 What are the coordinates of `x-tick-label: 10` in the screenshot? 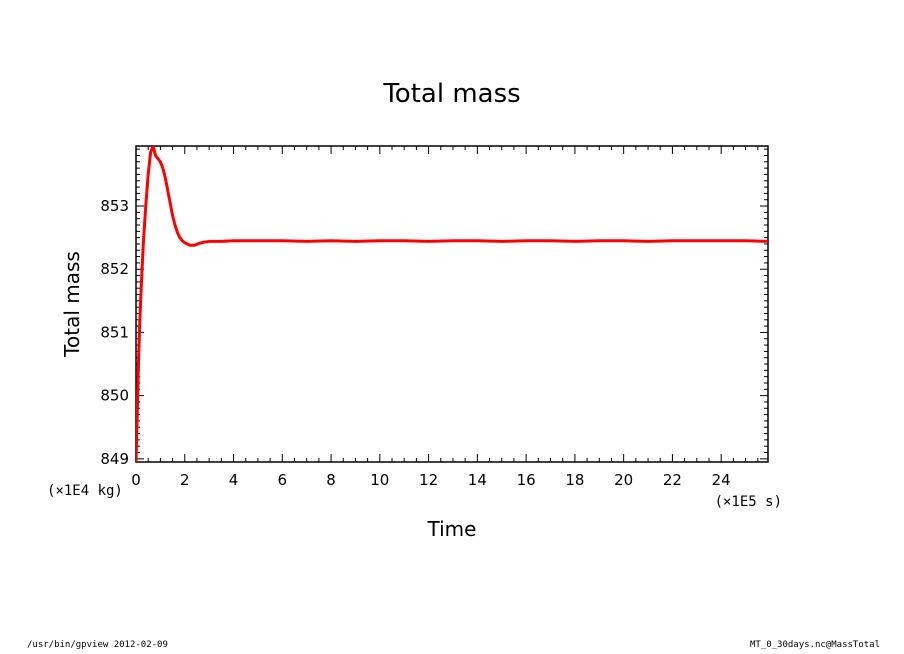 It's located at (379, 480).